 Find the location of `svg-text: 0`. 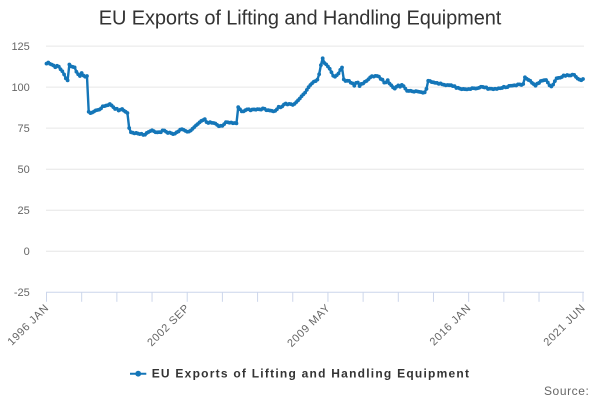

svg-text: 0 is located at coordinates (27, 252).